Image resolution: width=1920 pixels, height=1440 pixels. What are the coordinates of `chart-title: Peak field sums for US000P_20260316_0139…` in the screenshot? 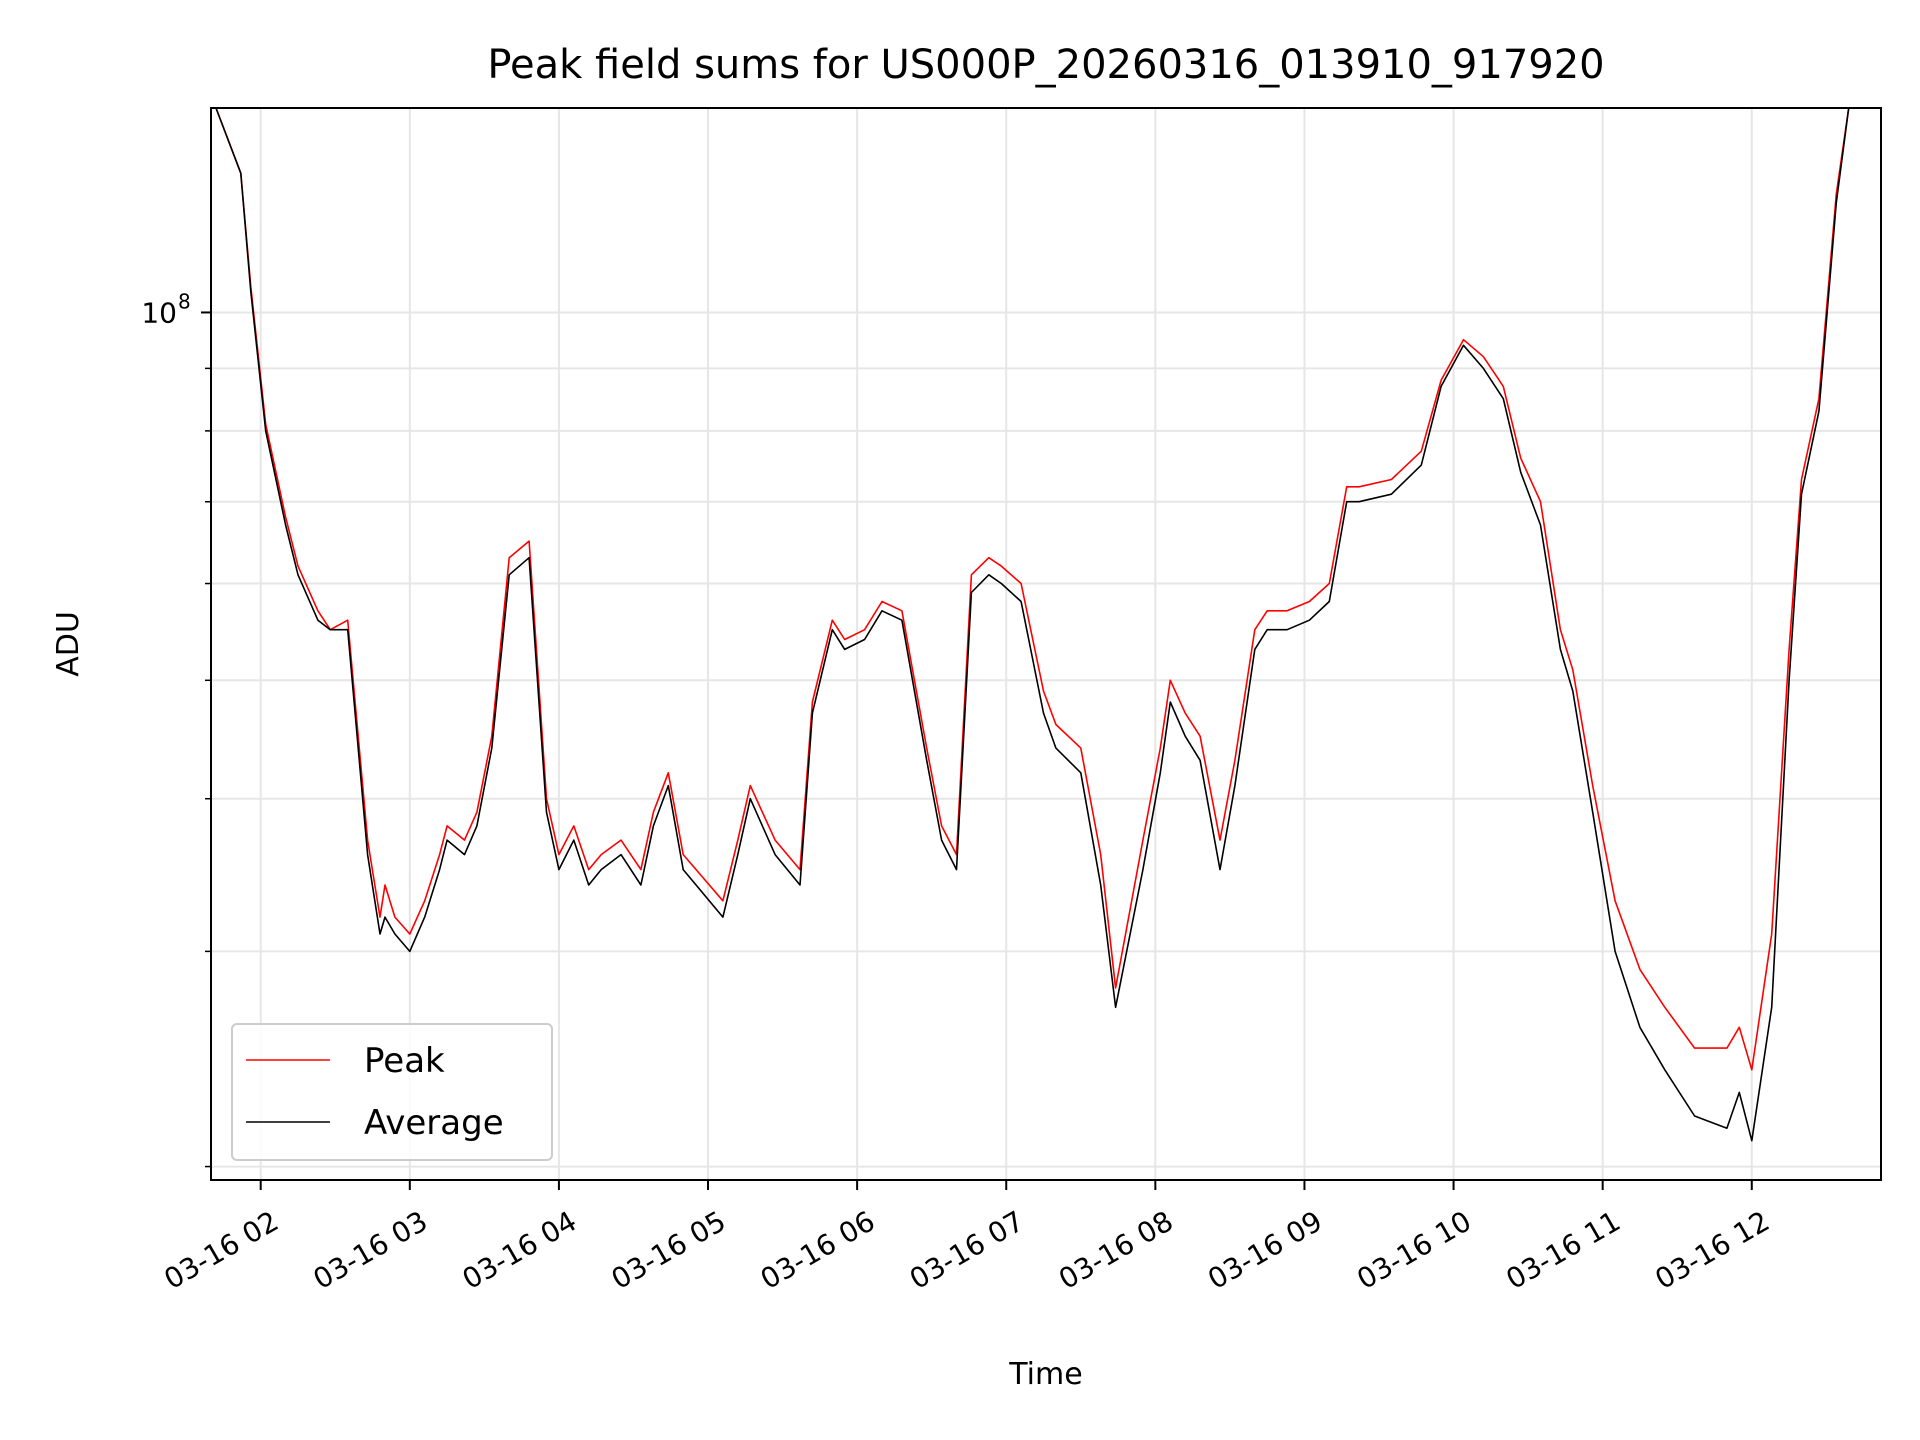 It's located at (1045, 65).